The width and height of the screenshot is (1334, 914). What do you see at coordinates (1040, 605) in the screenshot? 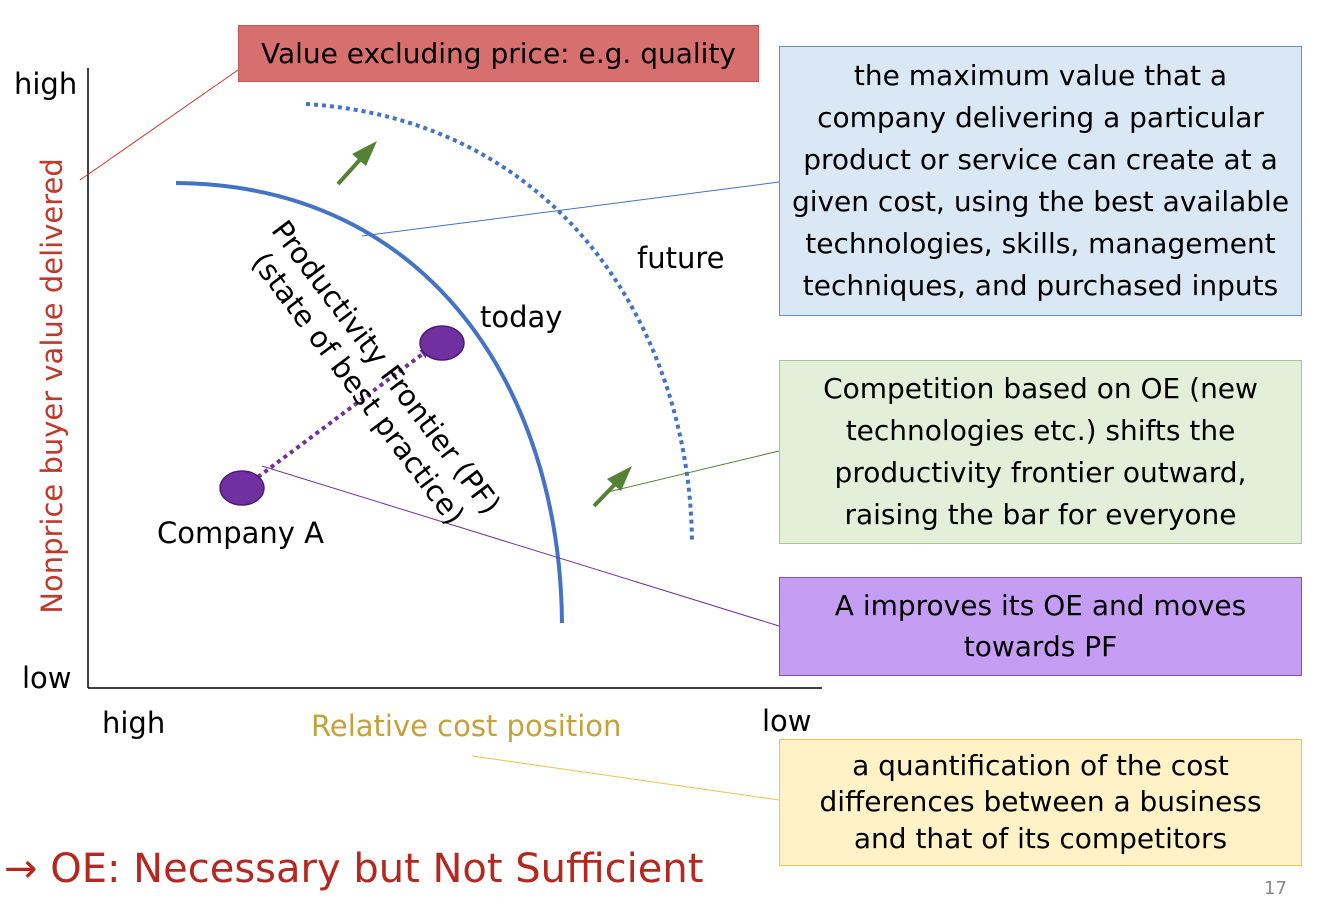
I see `improve-line: A improves its OE and moves` at bounding box center [1040, 605].